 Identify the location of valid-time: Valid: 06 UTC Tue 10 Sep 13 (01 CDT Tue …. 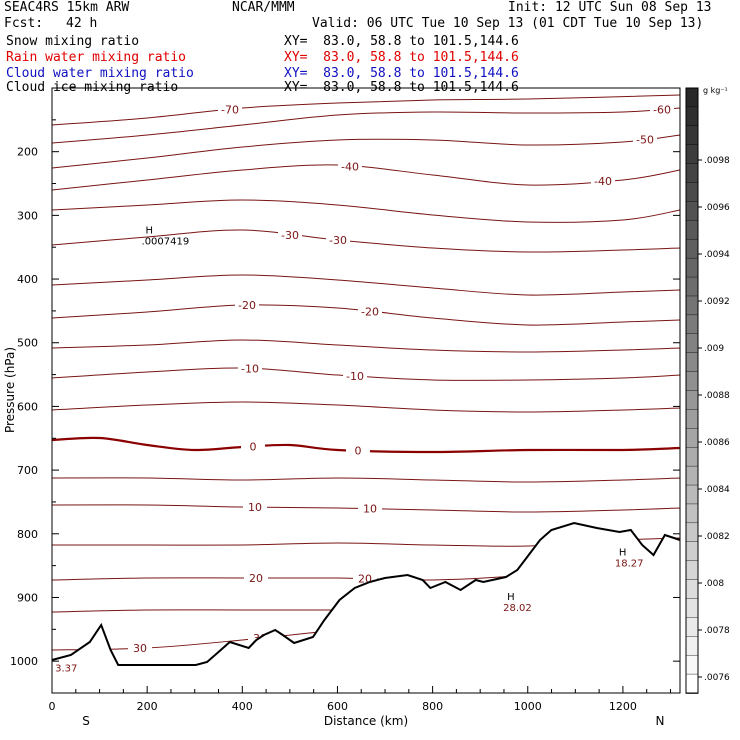
(508, 23).